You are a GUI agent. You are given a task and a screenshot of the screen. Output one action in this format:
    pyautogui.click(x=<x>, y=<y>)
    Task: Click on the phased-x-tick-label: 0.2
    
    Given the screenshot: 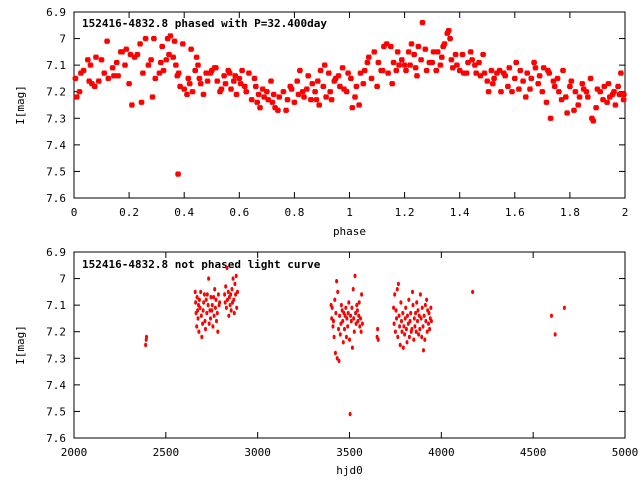 What is the action you would take?
    pyautogui.click(x=129, y=212)
    